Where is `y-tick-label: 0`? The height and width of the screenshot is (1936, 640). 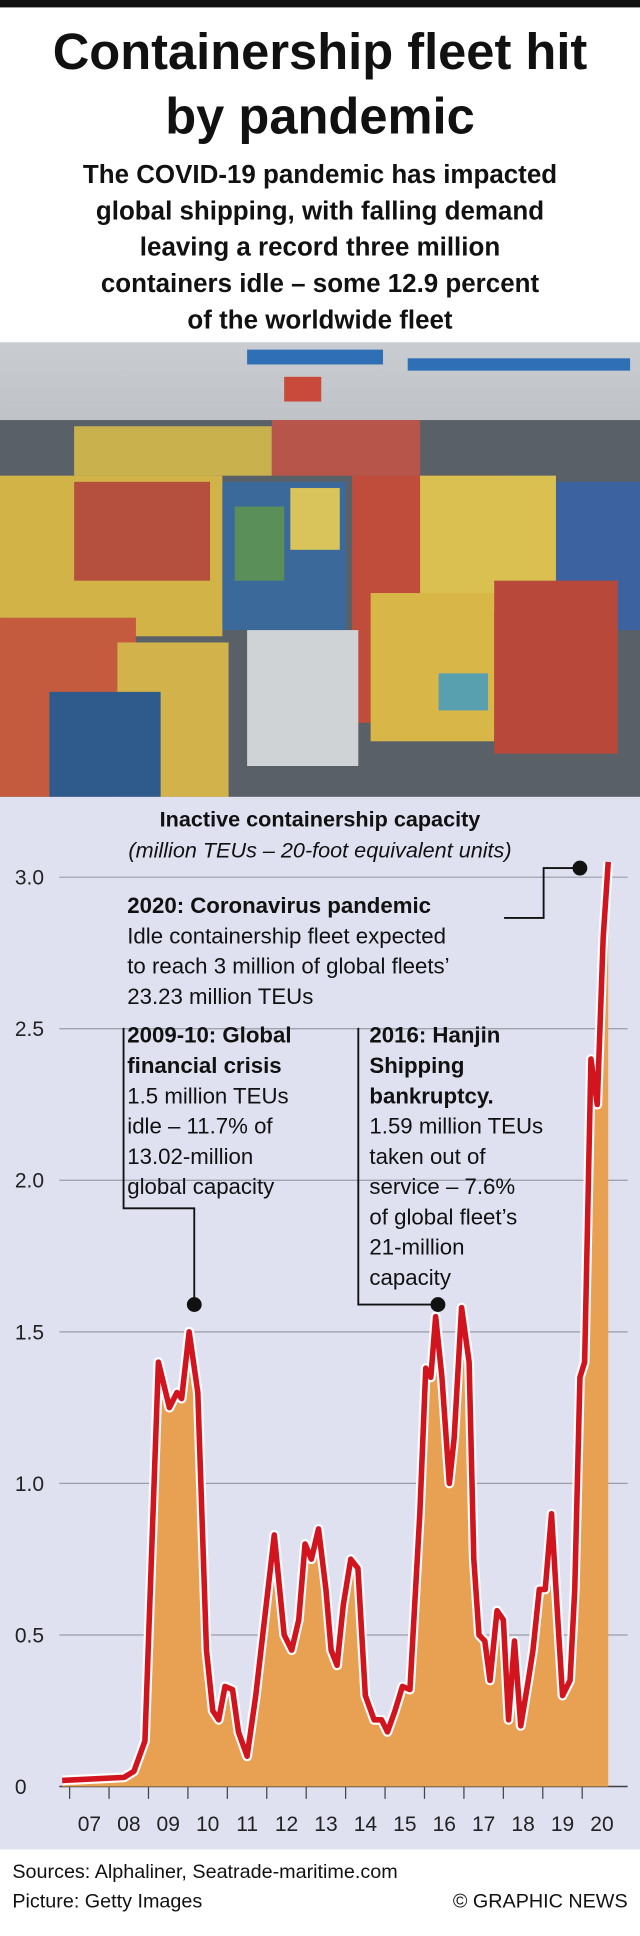 y-tick-label: 0 is located at coordinates (21, 1787).